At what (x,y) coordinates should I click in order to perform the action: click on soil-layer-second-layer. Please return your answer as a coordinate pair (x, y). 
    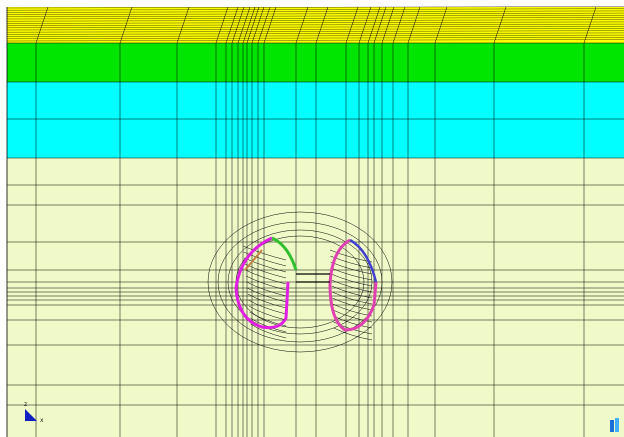
    Looking at the image, I should click on (315, 62).